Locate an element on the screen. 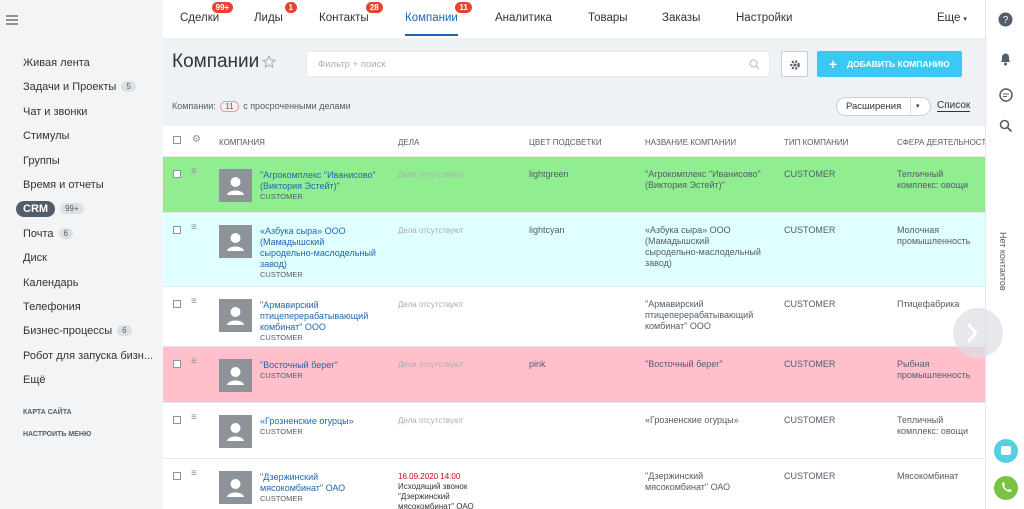  sidebar-item: Чат и звонки is located at coordinates (55, 112).